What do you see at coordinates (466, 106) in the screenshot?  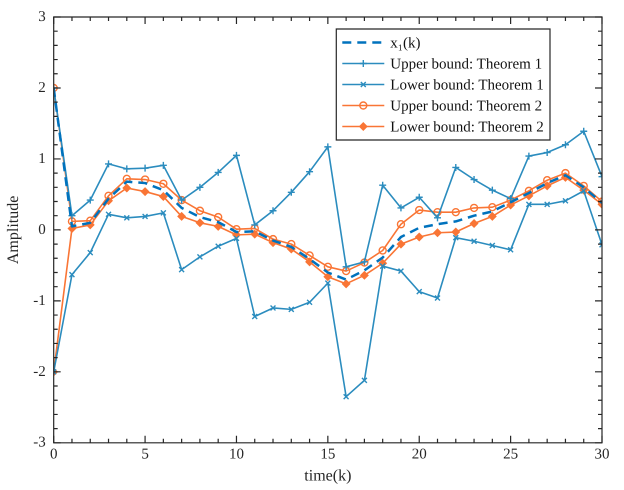 I see `legend-label: Upper bound: Theorem 2` at bounding box center [466, 106].